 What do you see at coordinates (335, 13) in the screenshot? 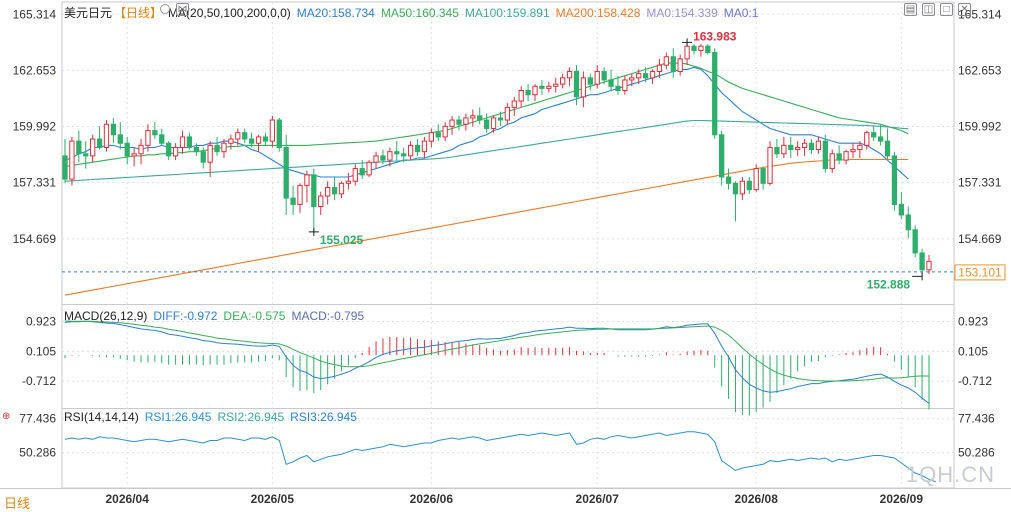
I see `ma20-value: MA20:158.734` at bounding box center [335, 13].